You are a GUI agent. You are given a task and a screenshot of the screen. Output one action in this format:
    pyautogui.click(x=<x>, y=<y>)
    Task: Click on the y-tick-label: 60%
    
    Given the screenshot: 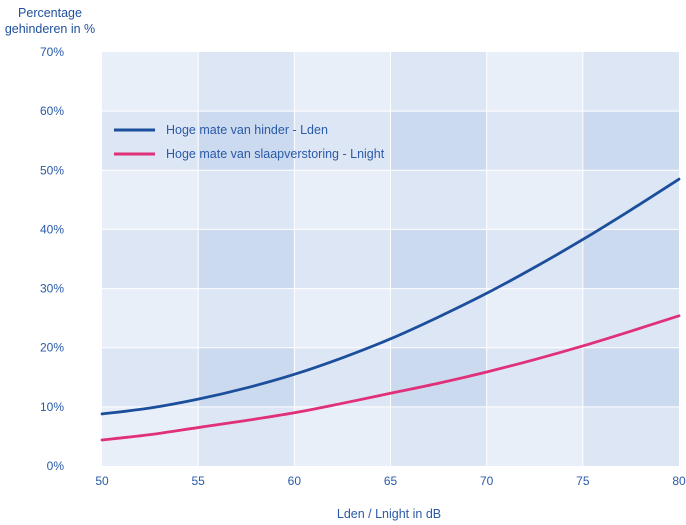 What is the action you would take?
    pyautogui.click(x=52, y=111)
    